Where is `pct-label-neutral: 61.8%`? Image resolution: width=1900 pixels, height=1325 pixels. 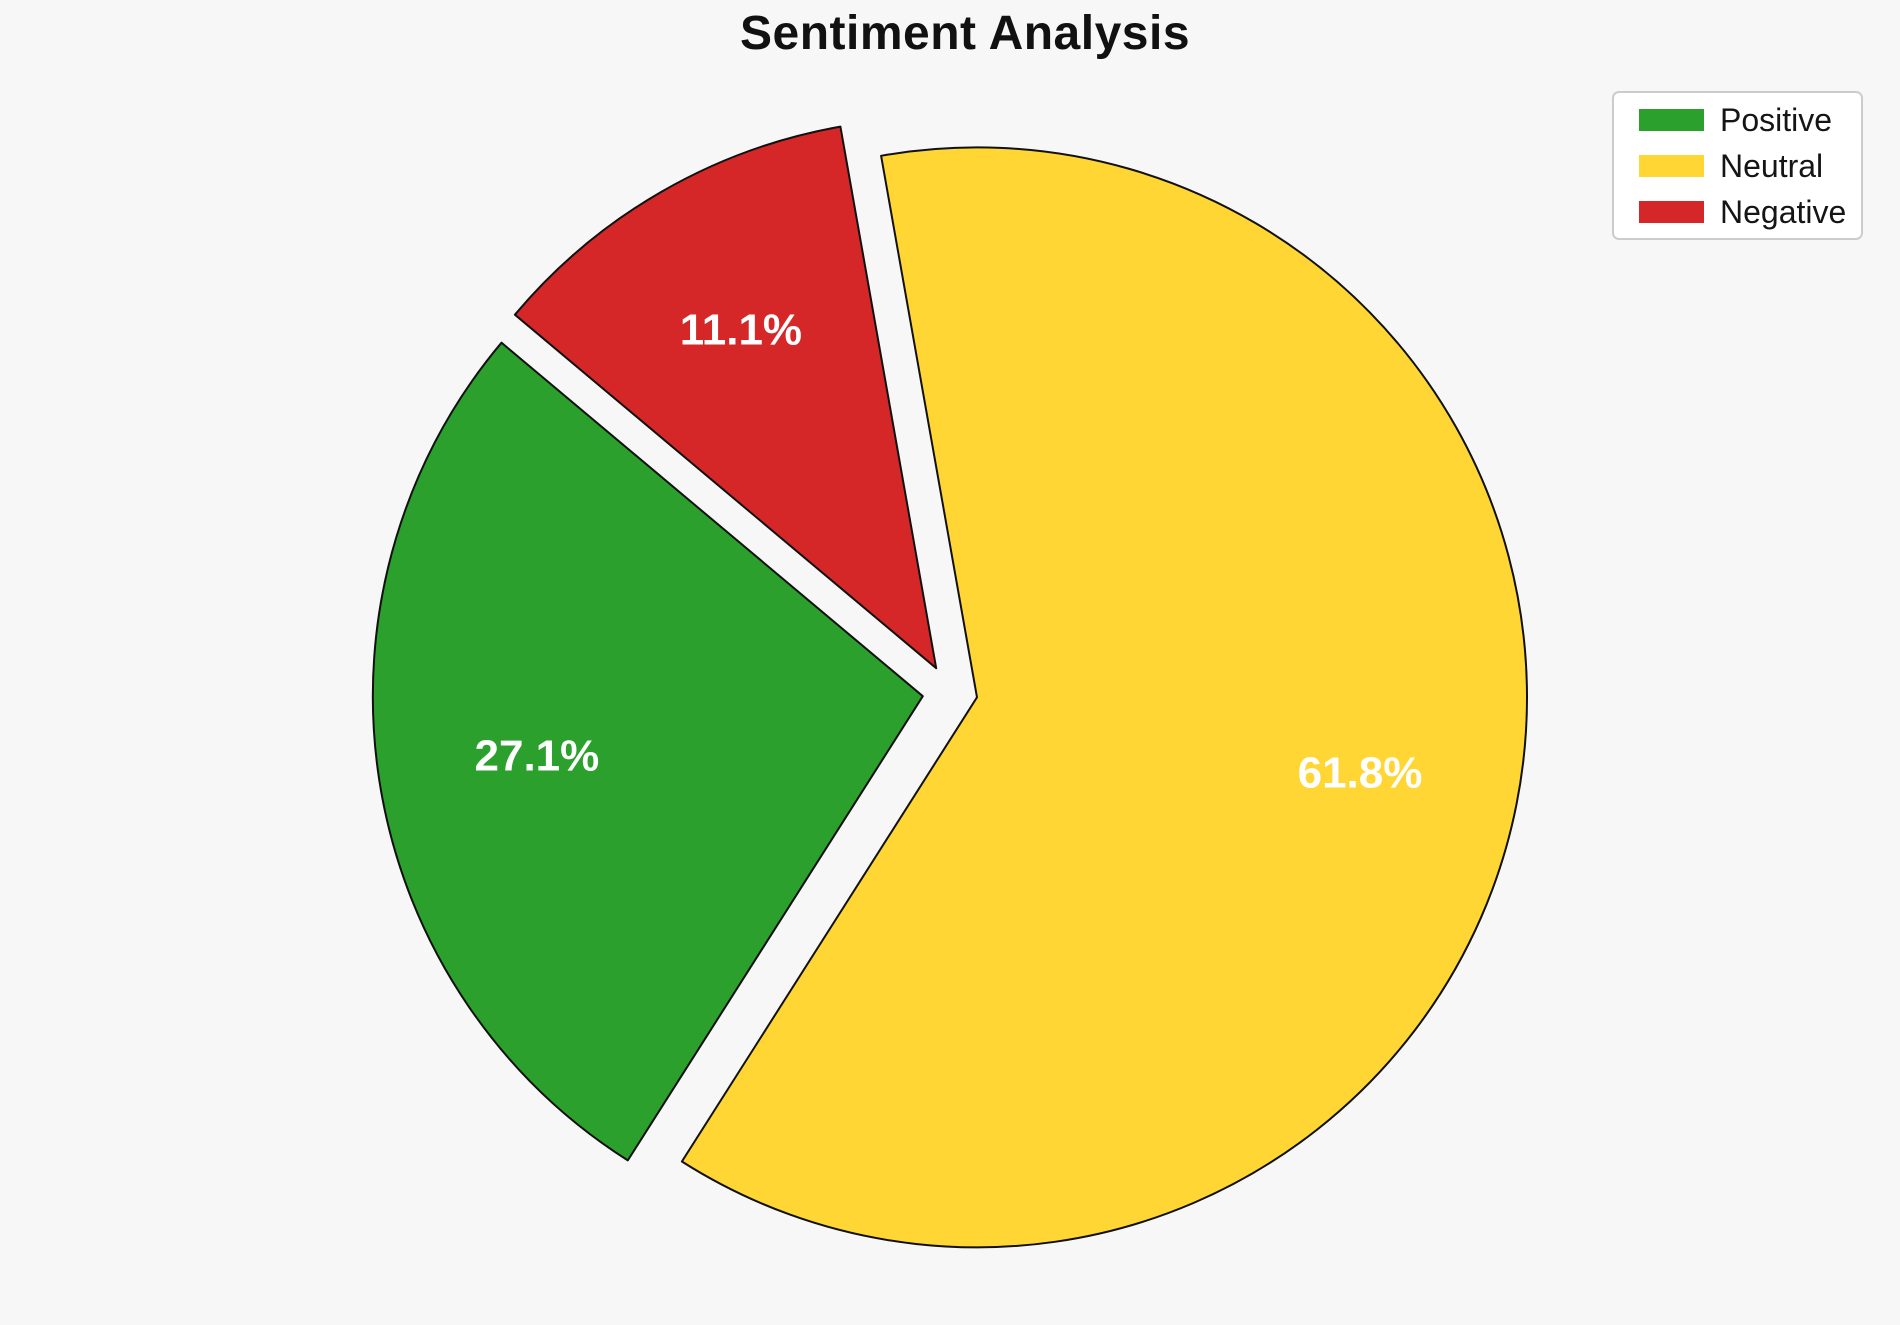 pct-label-neutral: 61.8% is located at coordinates (1360, 773).